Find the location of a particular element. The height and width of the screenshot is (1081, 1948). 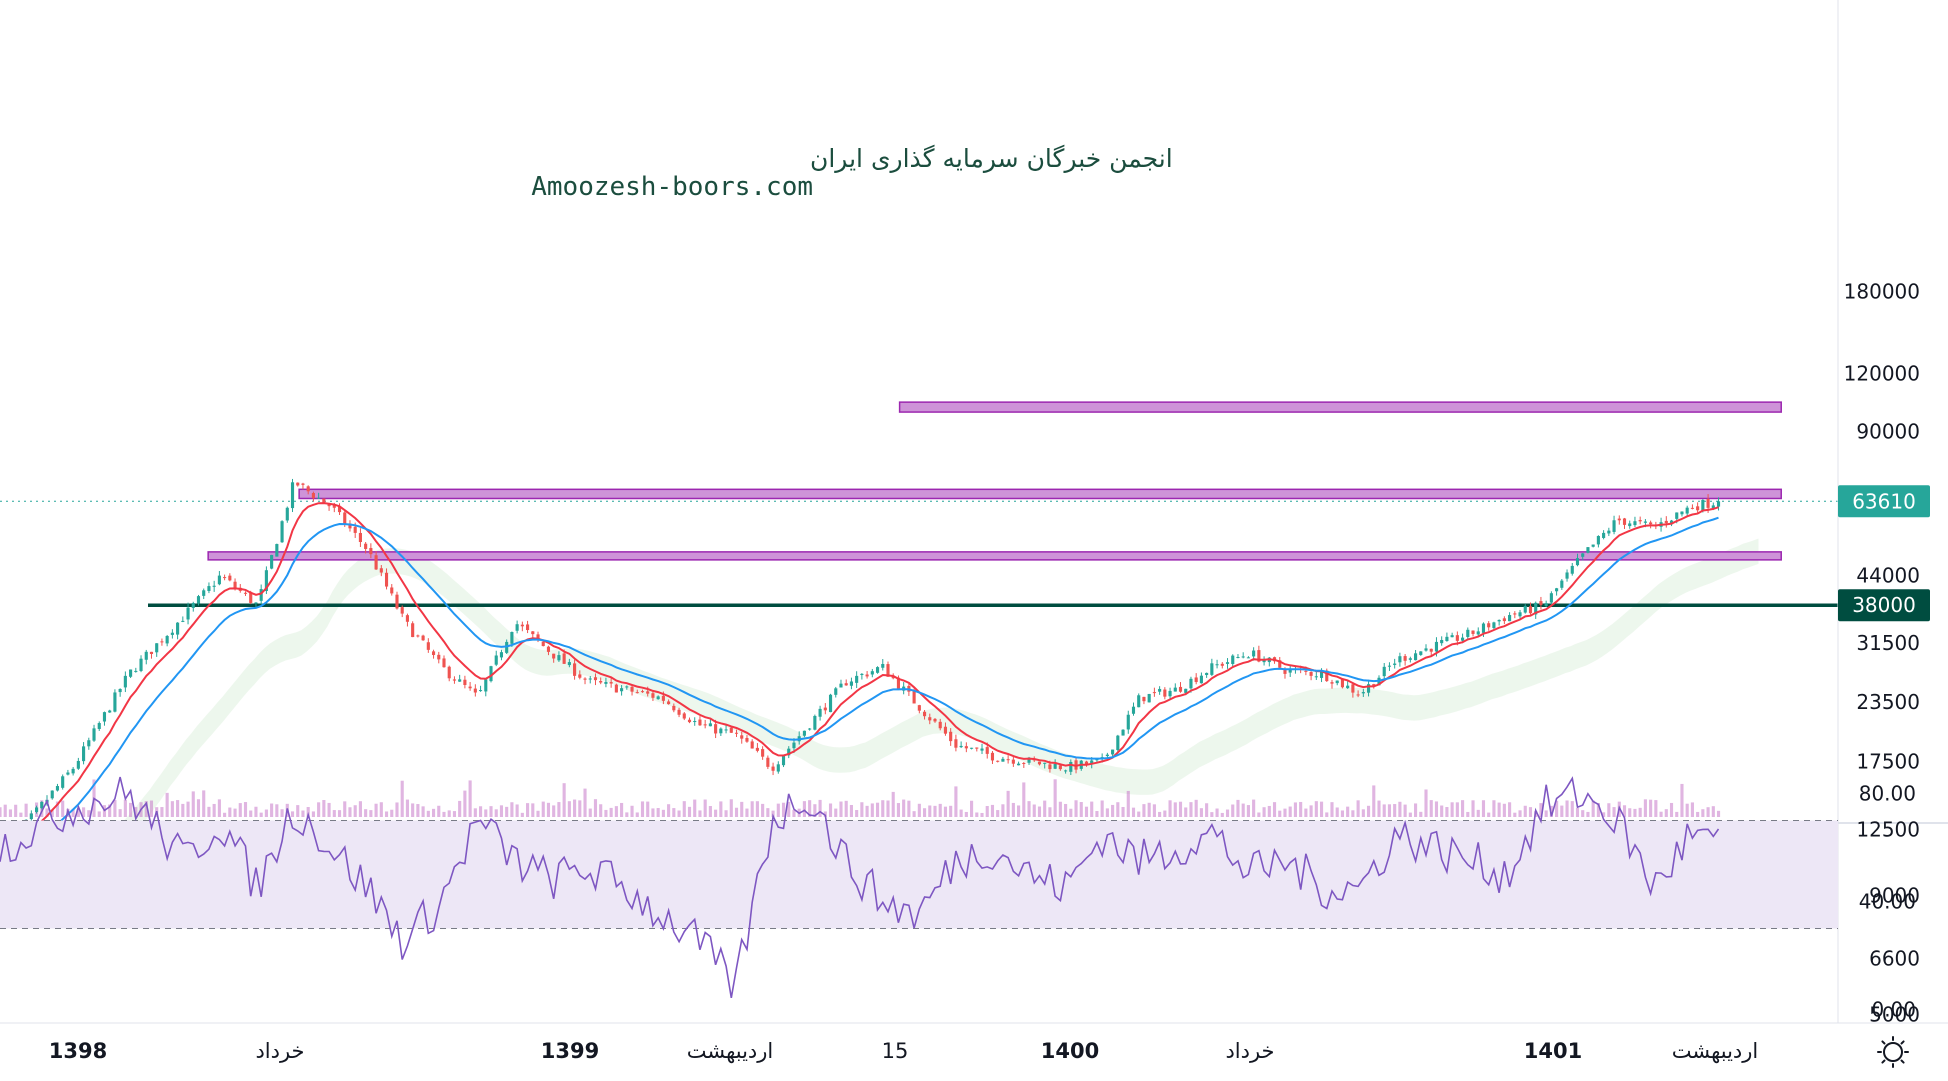

time-tick-label: 15 is located at coordinates (895, 1051).